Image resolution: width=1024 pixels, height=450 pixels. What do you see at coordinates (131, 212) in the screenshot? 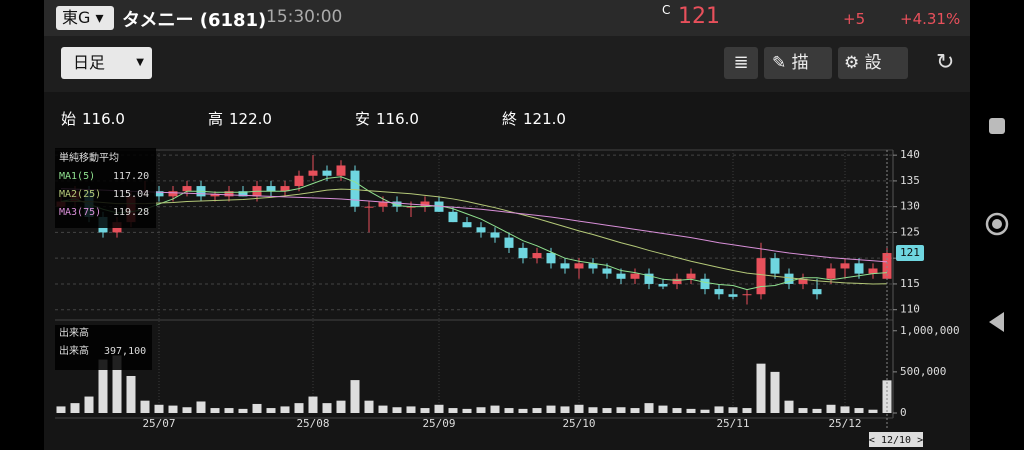
I see `legend-value: 119.28` at bounding box center [131, 212].